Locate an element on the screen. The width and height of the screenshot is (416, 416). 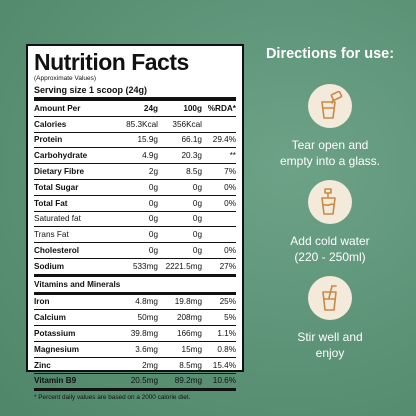
step-text: Add cold water (220 - 250ml) is located at coordinates (330, 249).